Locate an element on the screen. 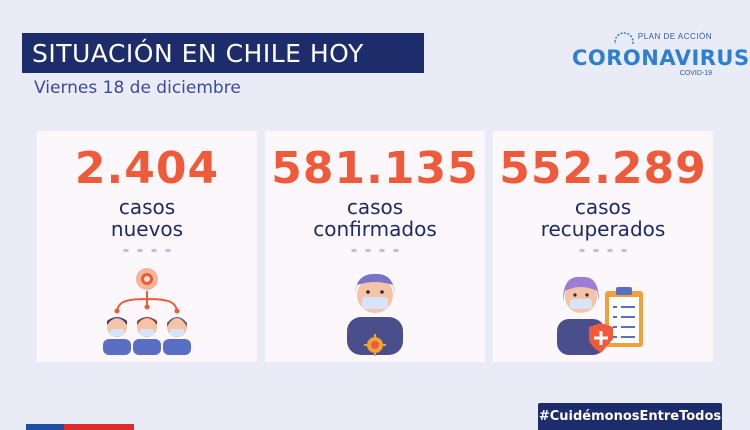 This screenshot has width=750, height=430. people-network-icon is located at coordinates (147, 311).